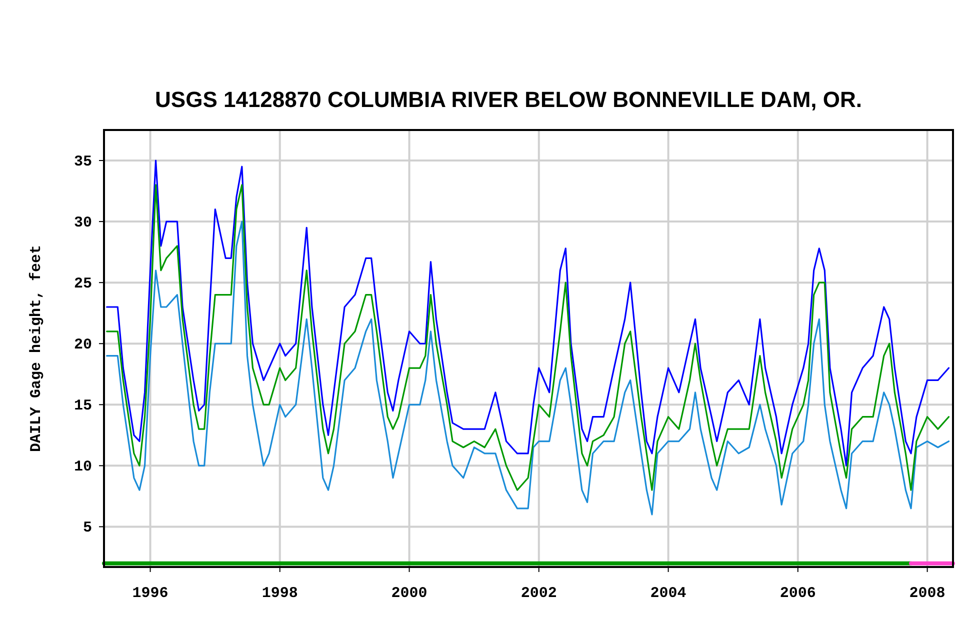  I want to click on y-tick-label: 20, so click(83, 345).